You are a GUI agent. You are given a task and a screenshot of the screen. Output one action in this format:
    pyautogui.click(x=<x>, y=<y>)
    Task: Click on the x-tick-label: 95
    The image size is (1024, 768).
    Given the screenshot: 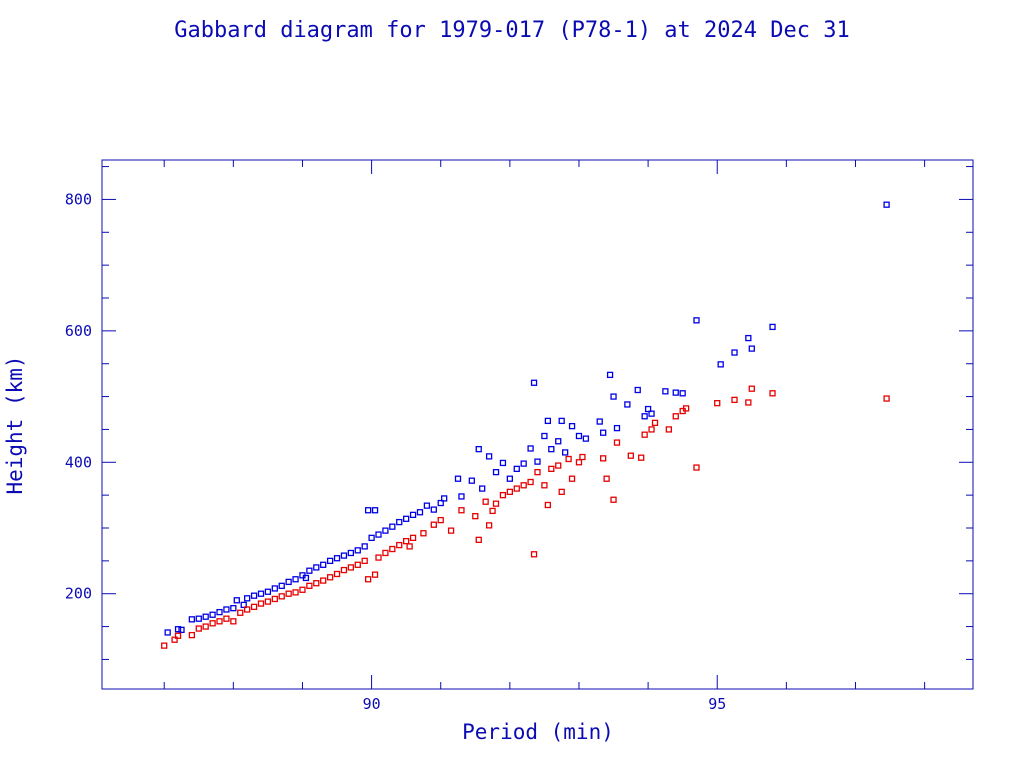 What is the action you would take?
    pyautogui.click(x=717, y=704)
    